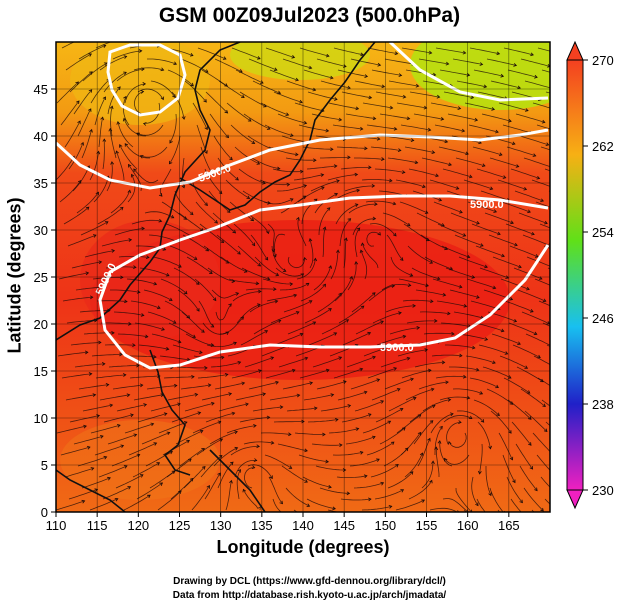  What do you see at coordinates (468, 525) in the screenshot?
I see `lon-tick-label: 160` at bounding box center [468, 525].